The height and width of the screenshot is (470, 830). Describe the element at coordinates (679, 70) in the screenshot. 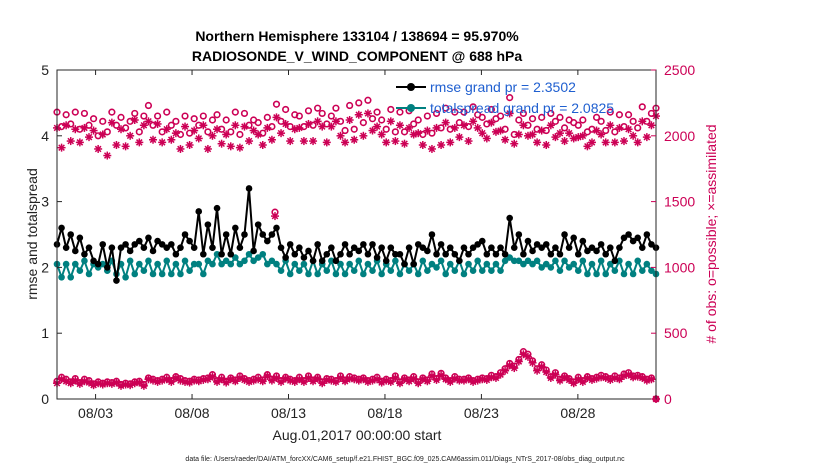

I see `y-tick-label-right: 2500` at that location.